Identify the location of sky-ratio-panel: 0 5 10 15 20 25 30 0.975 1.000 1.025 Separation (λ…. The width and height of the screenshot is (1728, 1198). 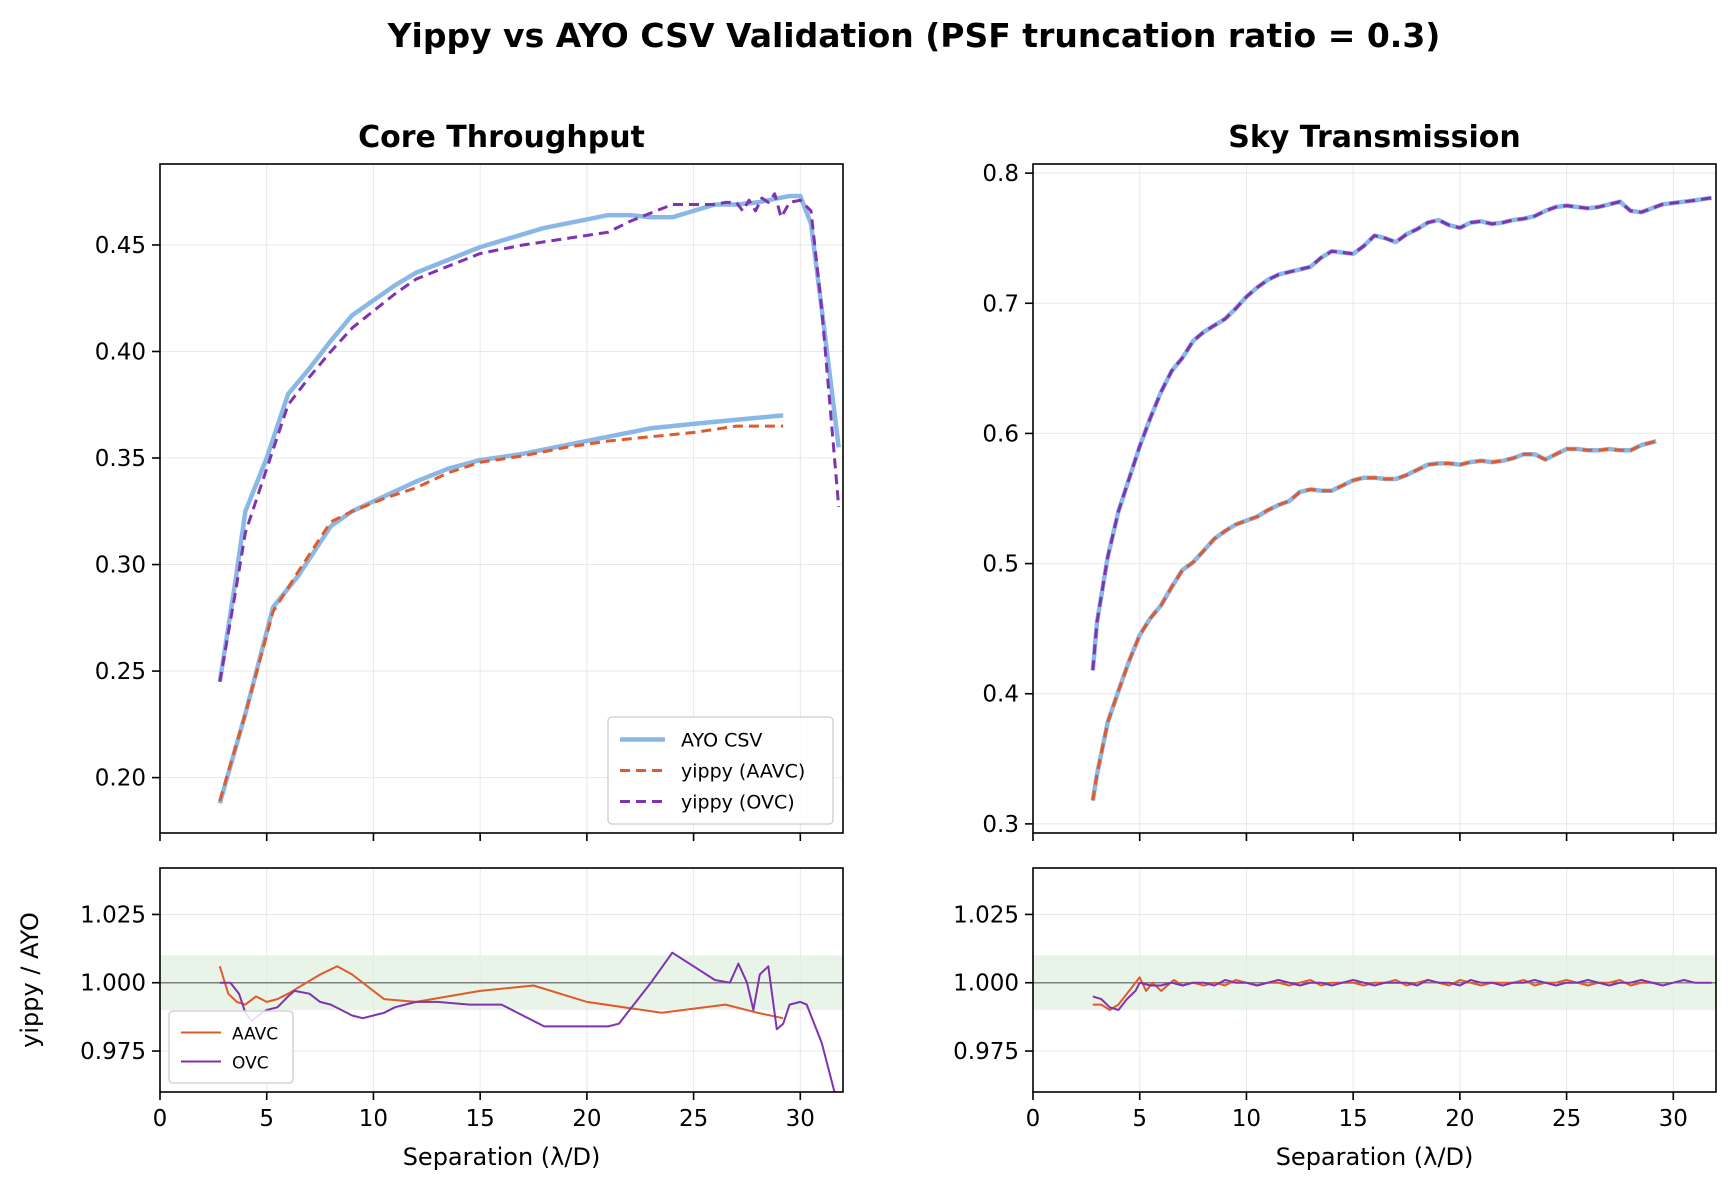
(1335, 1019).